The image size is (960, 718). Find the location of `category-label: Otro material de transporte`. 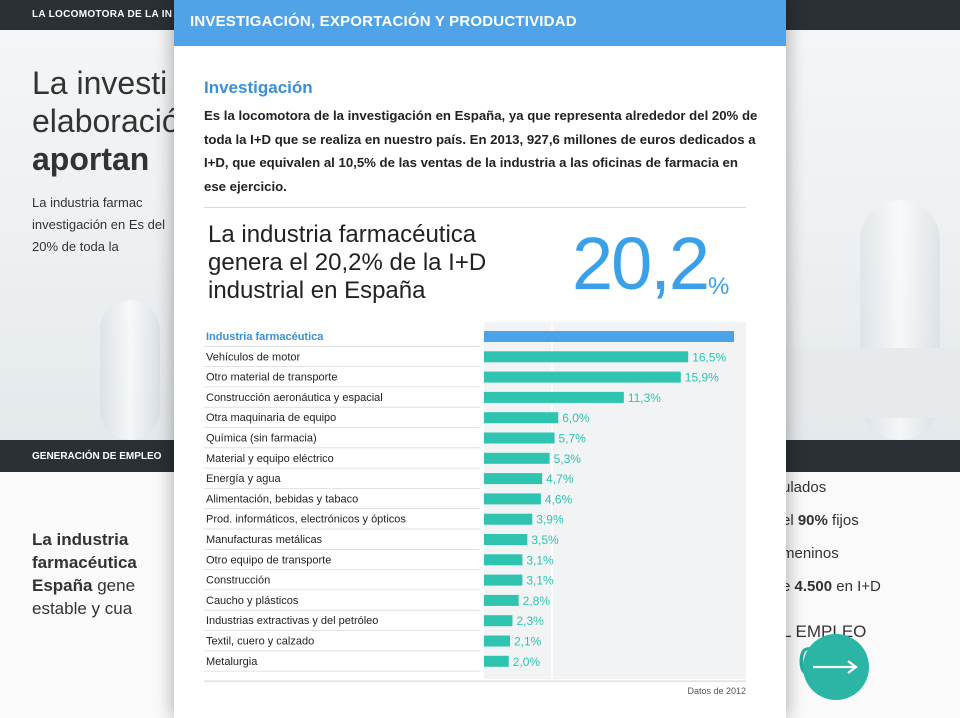

category-label: Otro material de transporte is located at coordinates (271, 378).